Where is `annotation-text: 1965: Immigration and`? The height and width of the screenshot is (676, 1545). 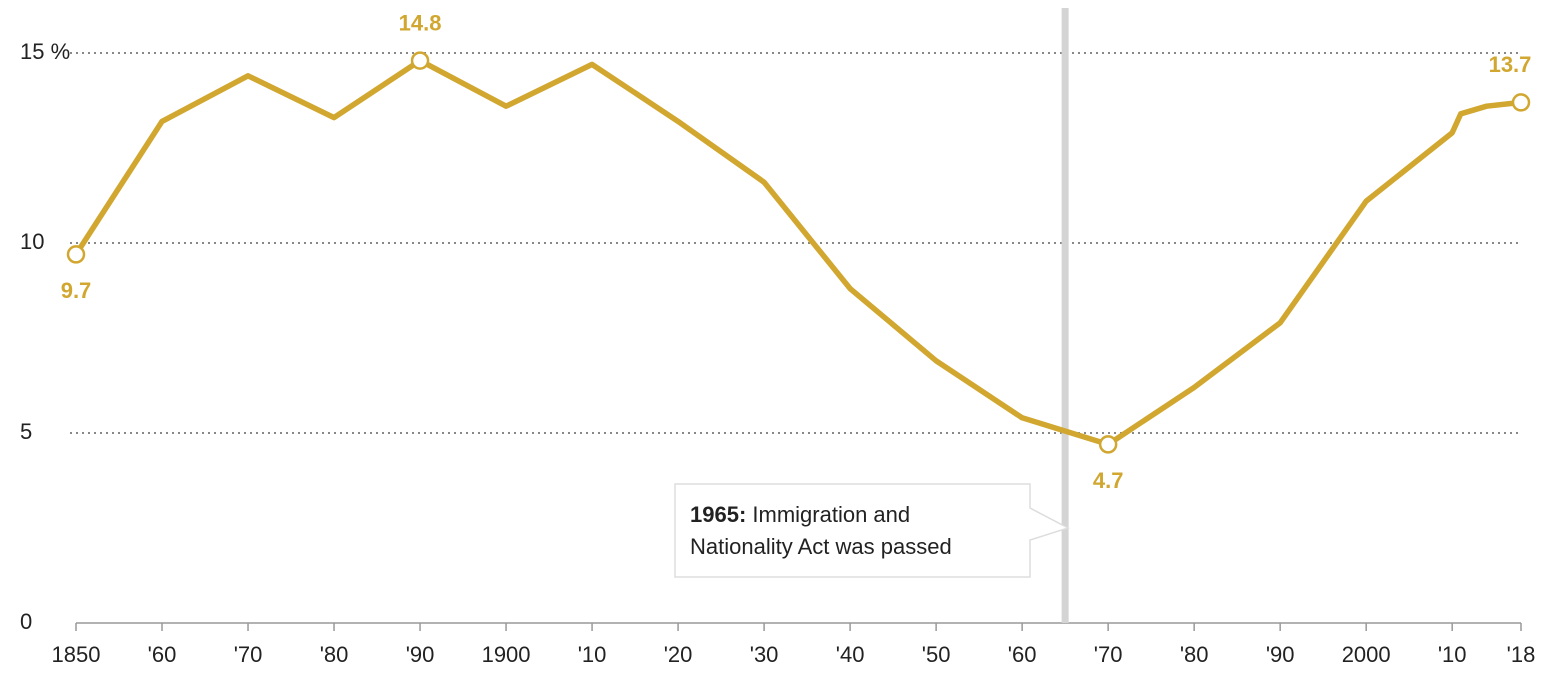
annotation-text: 1965: Immigration and is located at coordinates (800, 514).